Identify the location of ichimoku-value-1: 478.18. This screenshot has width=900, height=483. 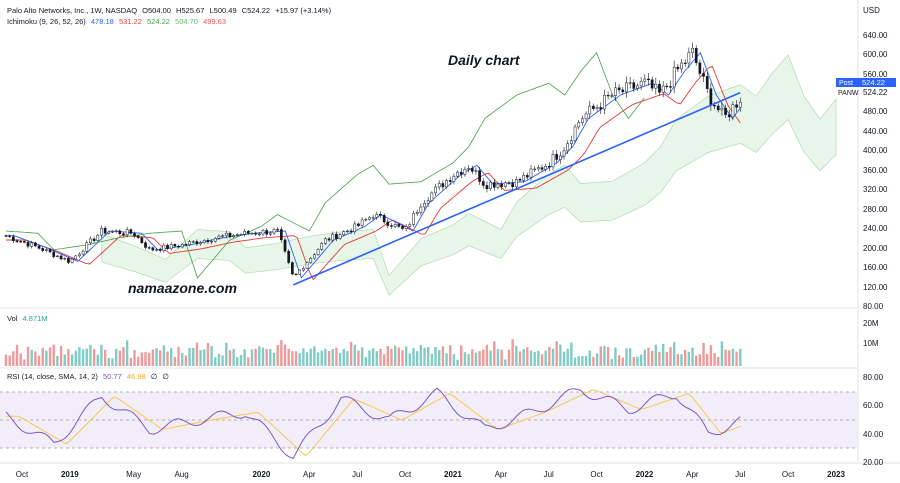
(102, 21).